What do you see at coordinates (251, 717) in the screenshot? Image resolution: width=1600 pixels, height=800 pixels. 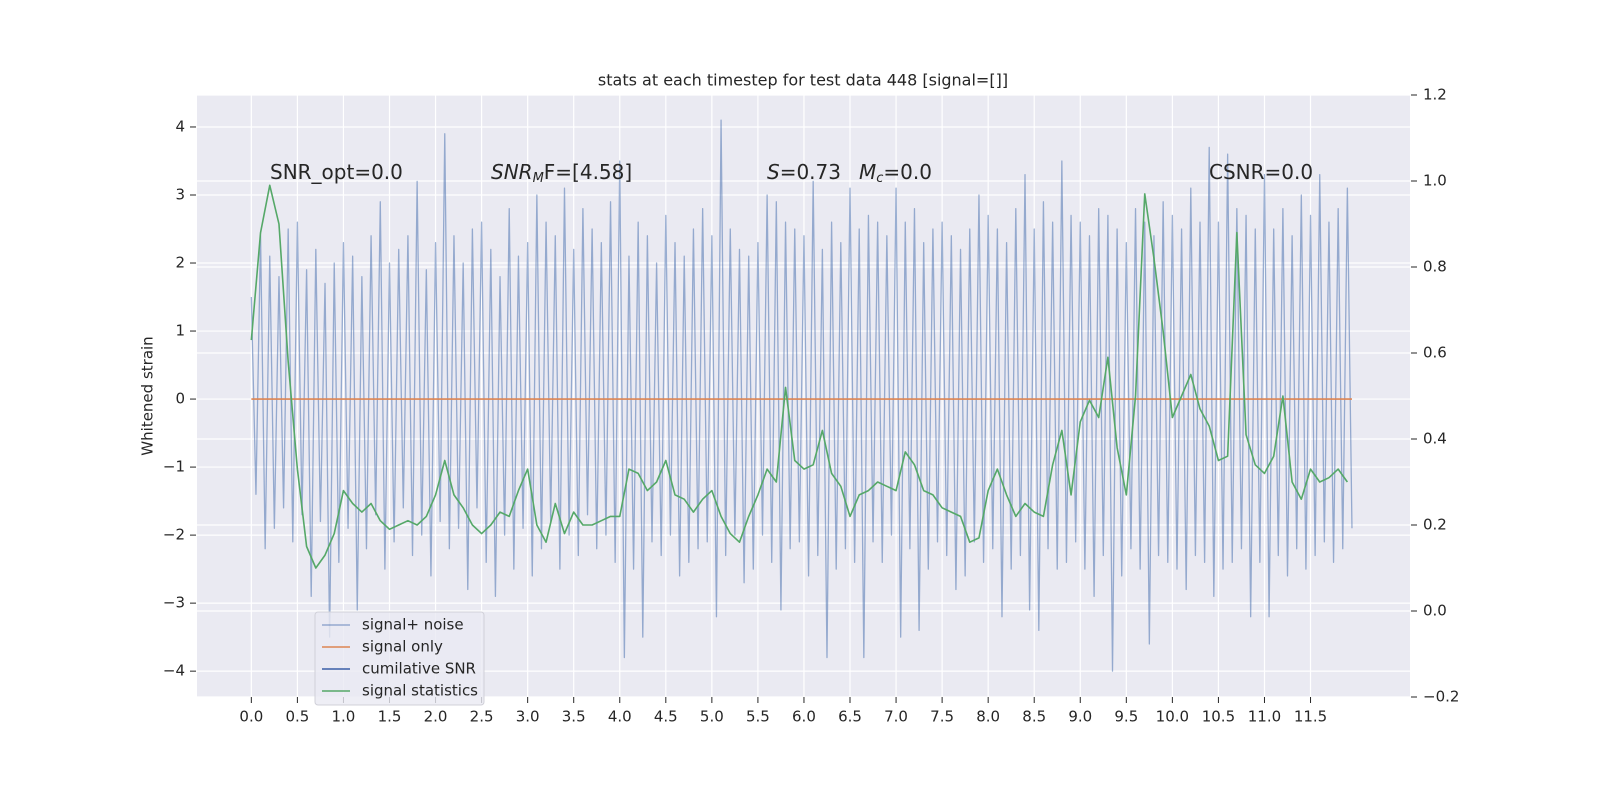 I see `x-tick-label: 0.0` at bounding box center [251, 717].